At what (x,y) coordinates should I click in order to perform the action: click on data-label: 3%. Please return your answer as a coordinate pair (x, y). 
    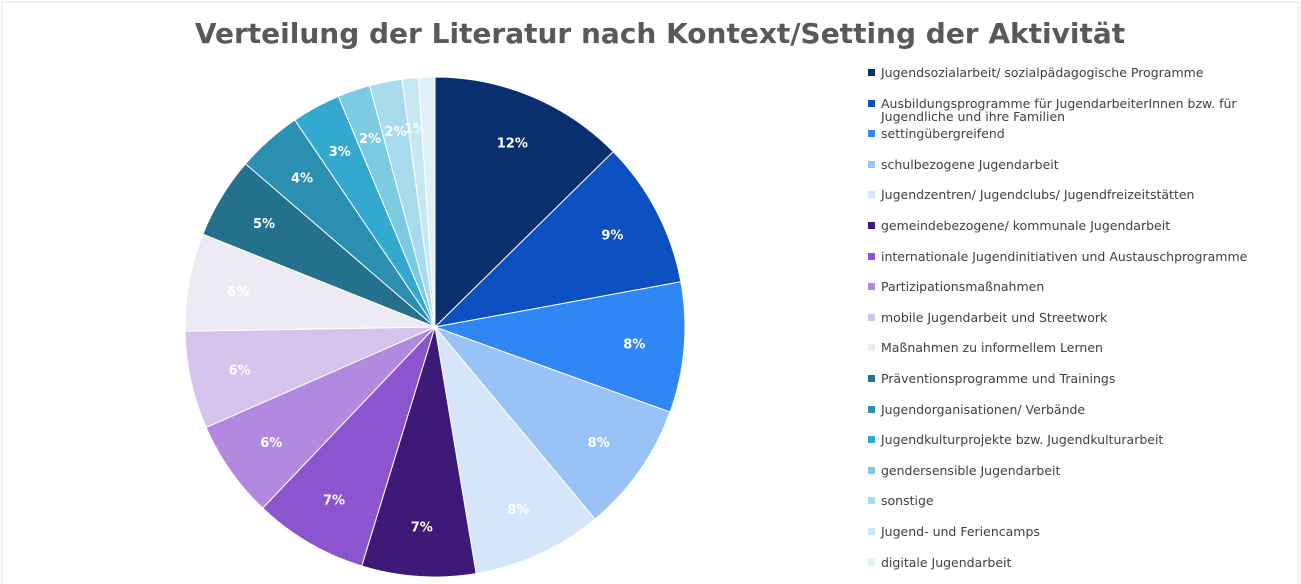
    Looking at the image, I should click on (340, 152).